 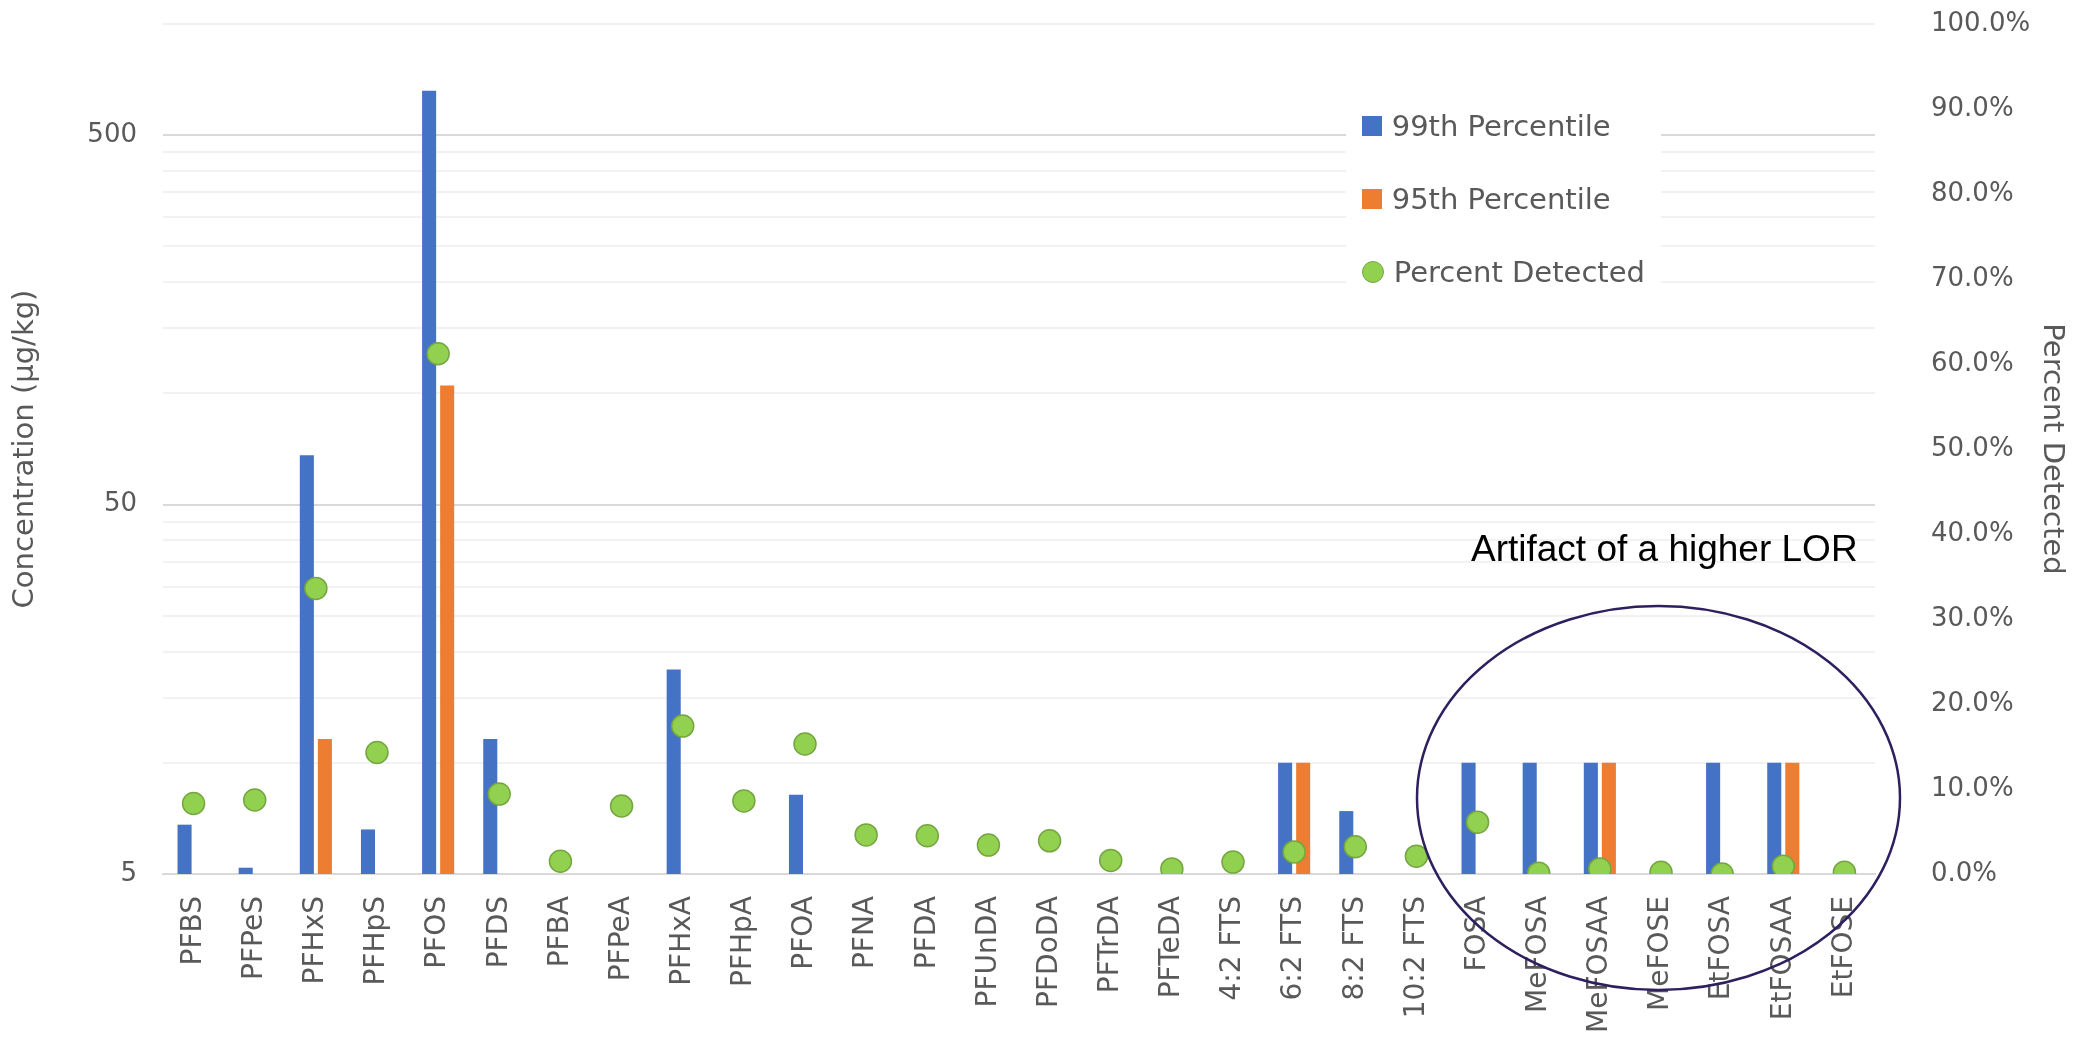 What do you see at coordinates (680, 941) in the screenshot?
I see `x-tick-label: PFHxA` at bounding box center [680, 941].